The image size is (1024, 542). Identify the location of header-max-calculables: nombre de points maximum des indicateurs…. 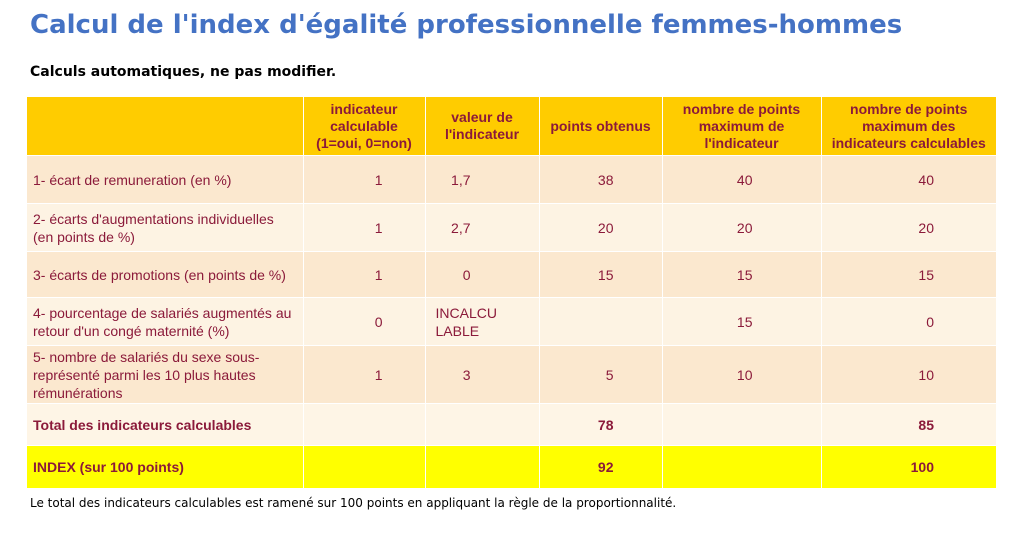
(908, 126).